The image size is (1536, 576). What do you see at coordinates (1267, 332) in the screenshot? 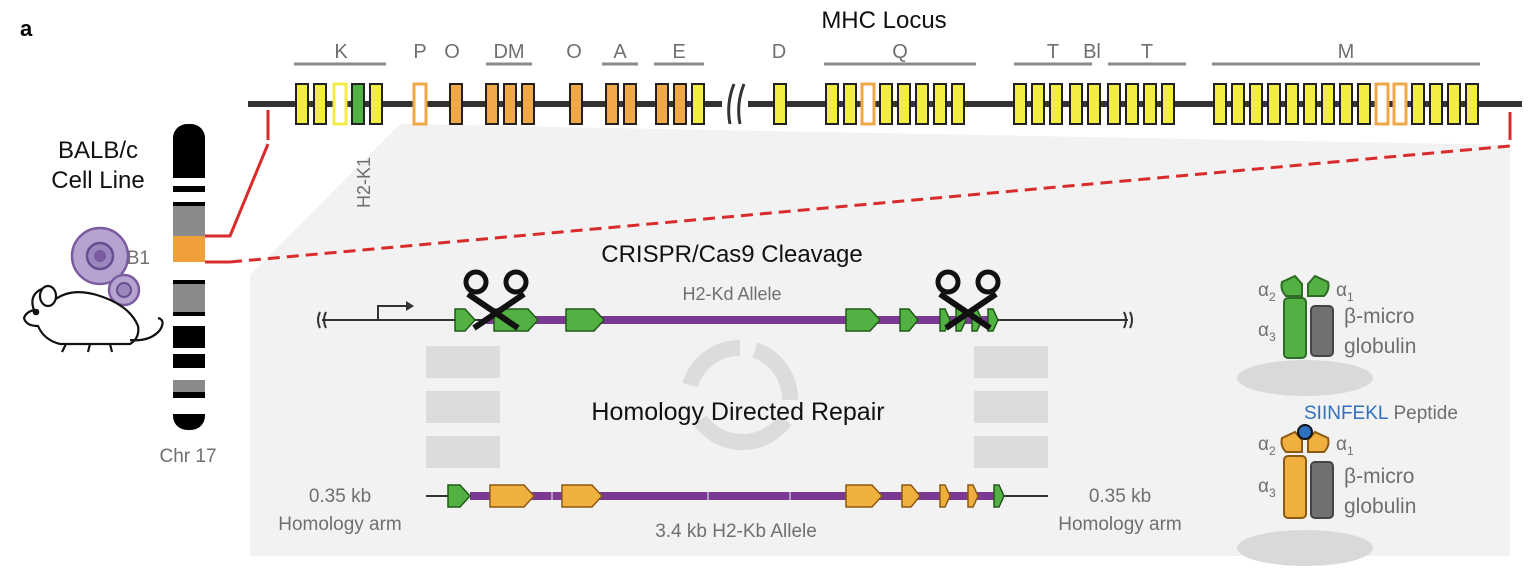
I see `alpha-label: α3` at bounding box center [1267, 332].